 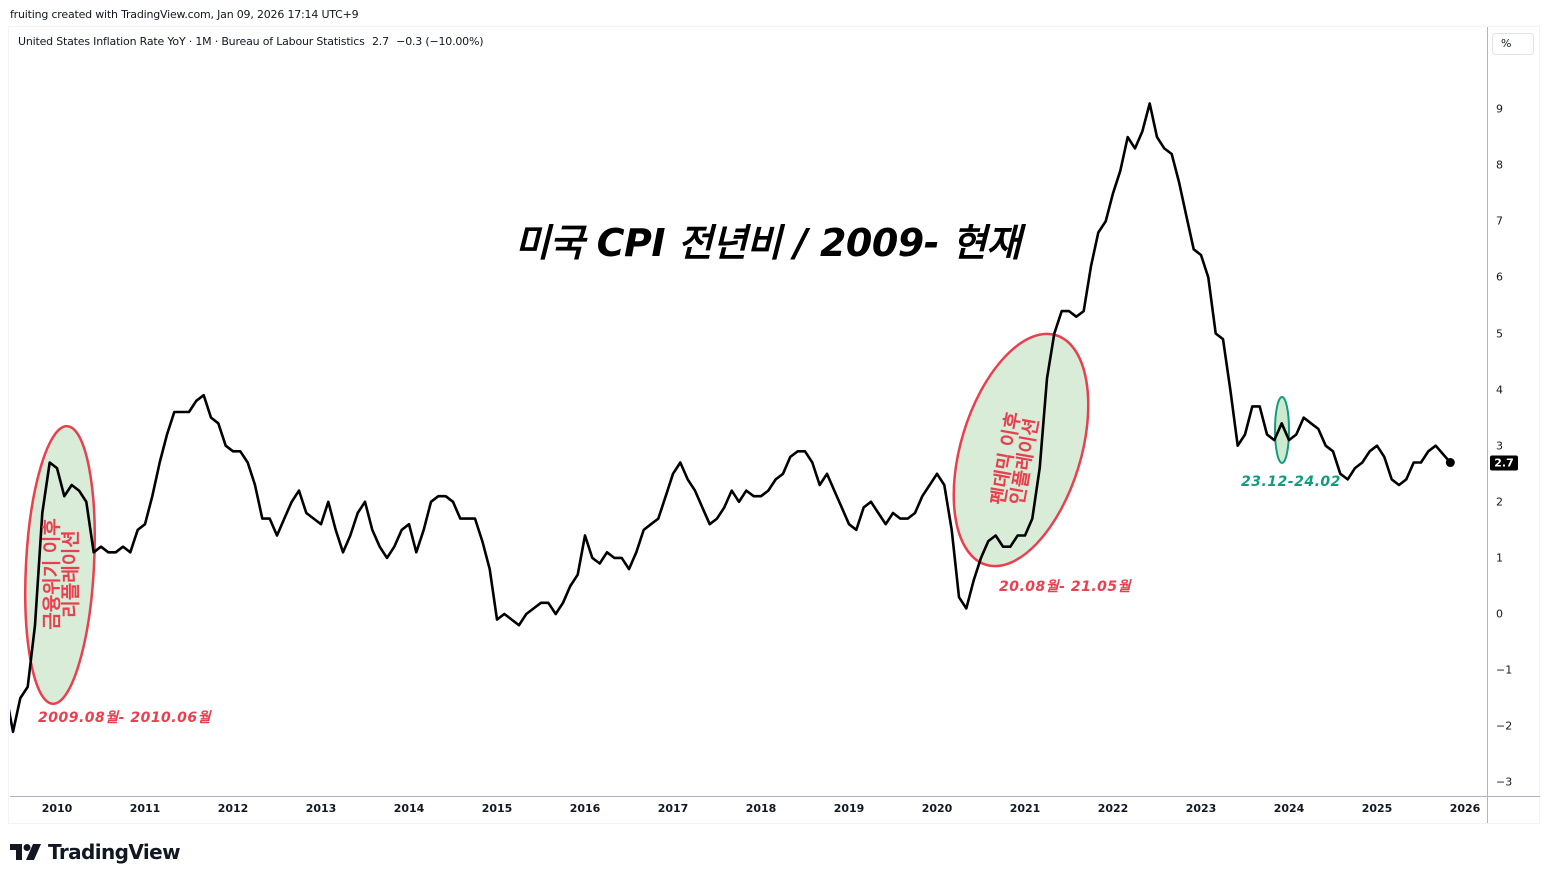 I want to click on gfc-annotation-text: 금융위기 이후 리플레이션, so click(x=61, y=574).